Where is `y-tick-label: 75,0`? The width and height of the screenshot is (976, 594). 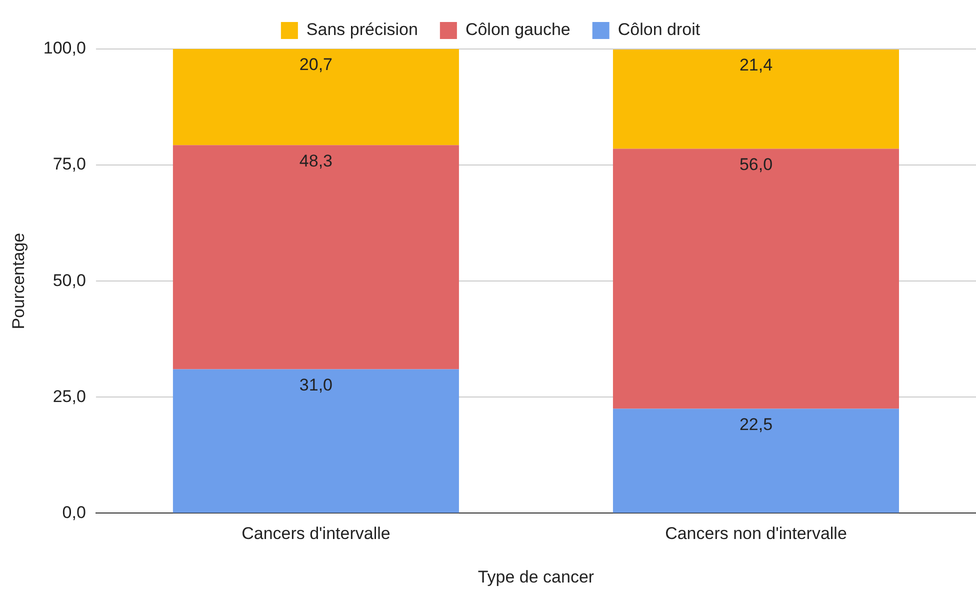
y-tick-label: 75,0 is located at coordinates (69, 164).